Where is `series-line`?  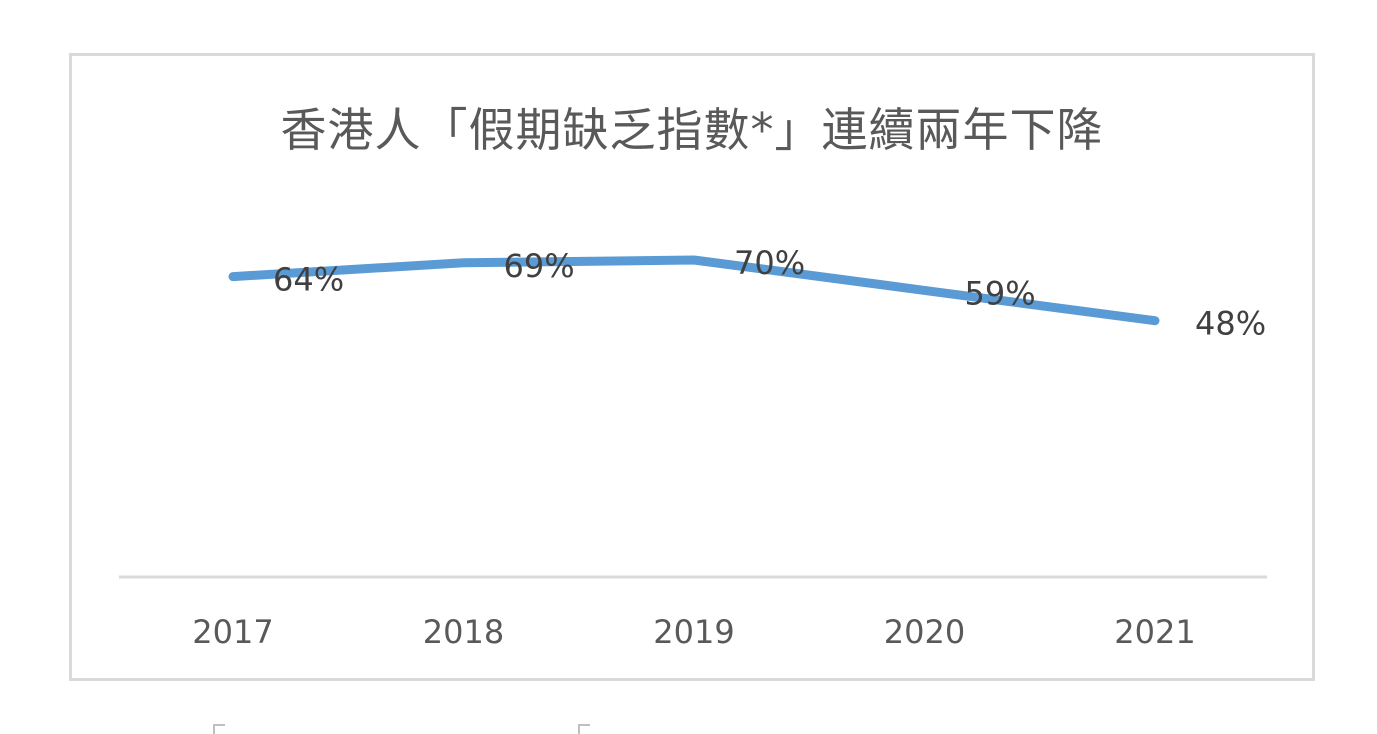
series-line is located at coordinates (694, 290).